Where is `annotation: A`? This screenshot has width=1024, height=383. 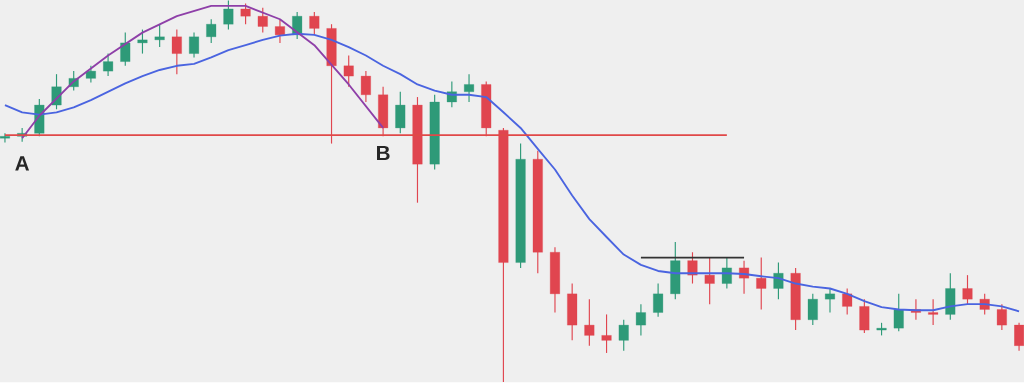 annotation: A is located at coordinates (22, 163).